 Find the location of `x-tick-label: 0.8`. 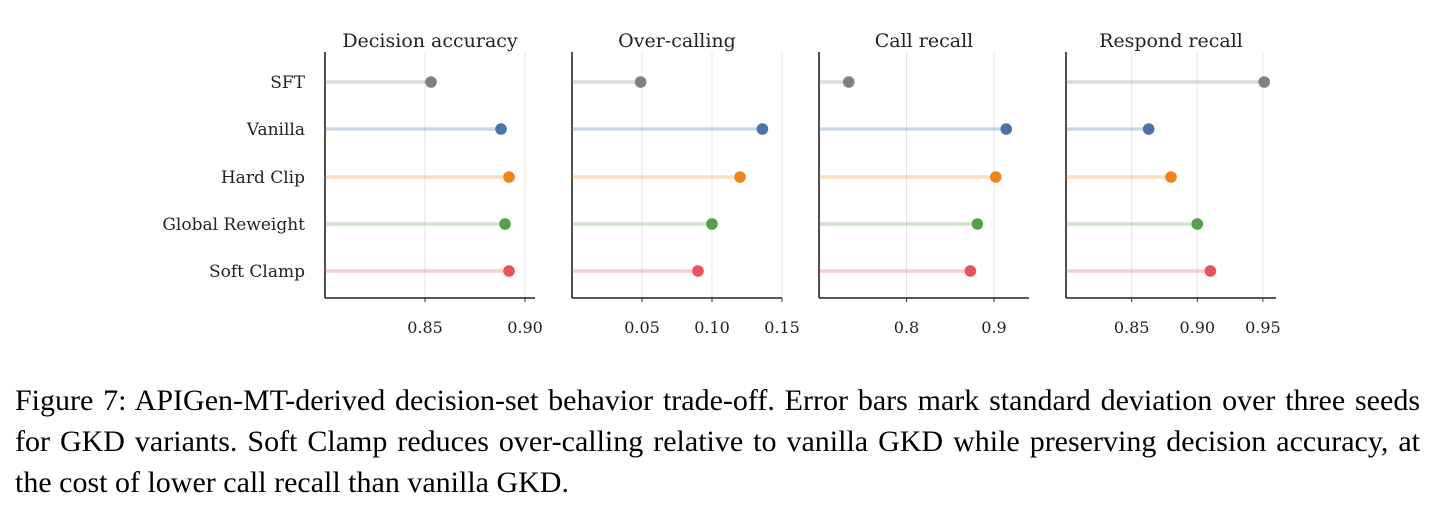

x-tick-label: 0.8 is located at coordinates (906, 327).